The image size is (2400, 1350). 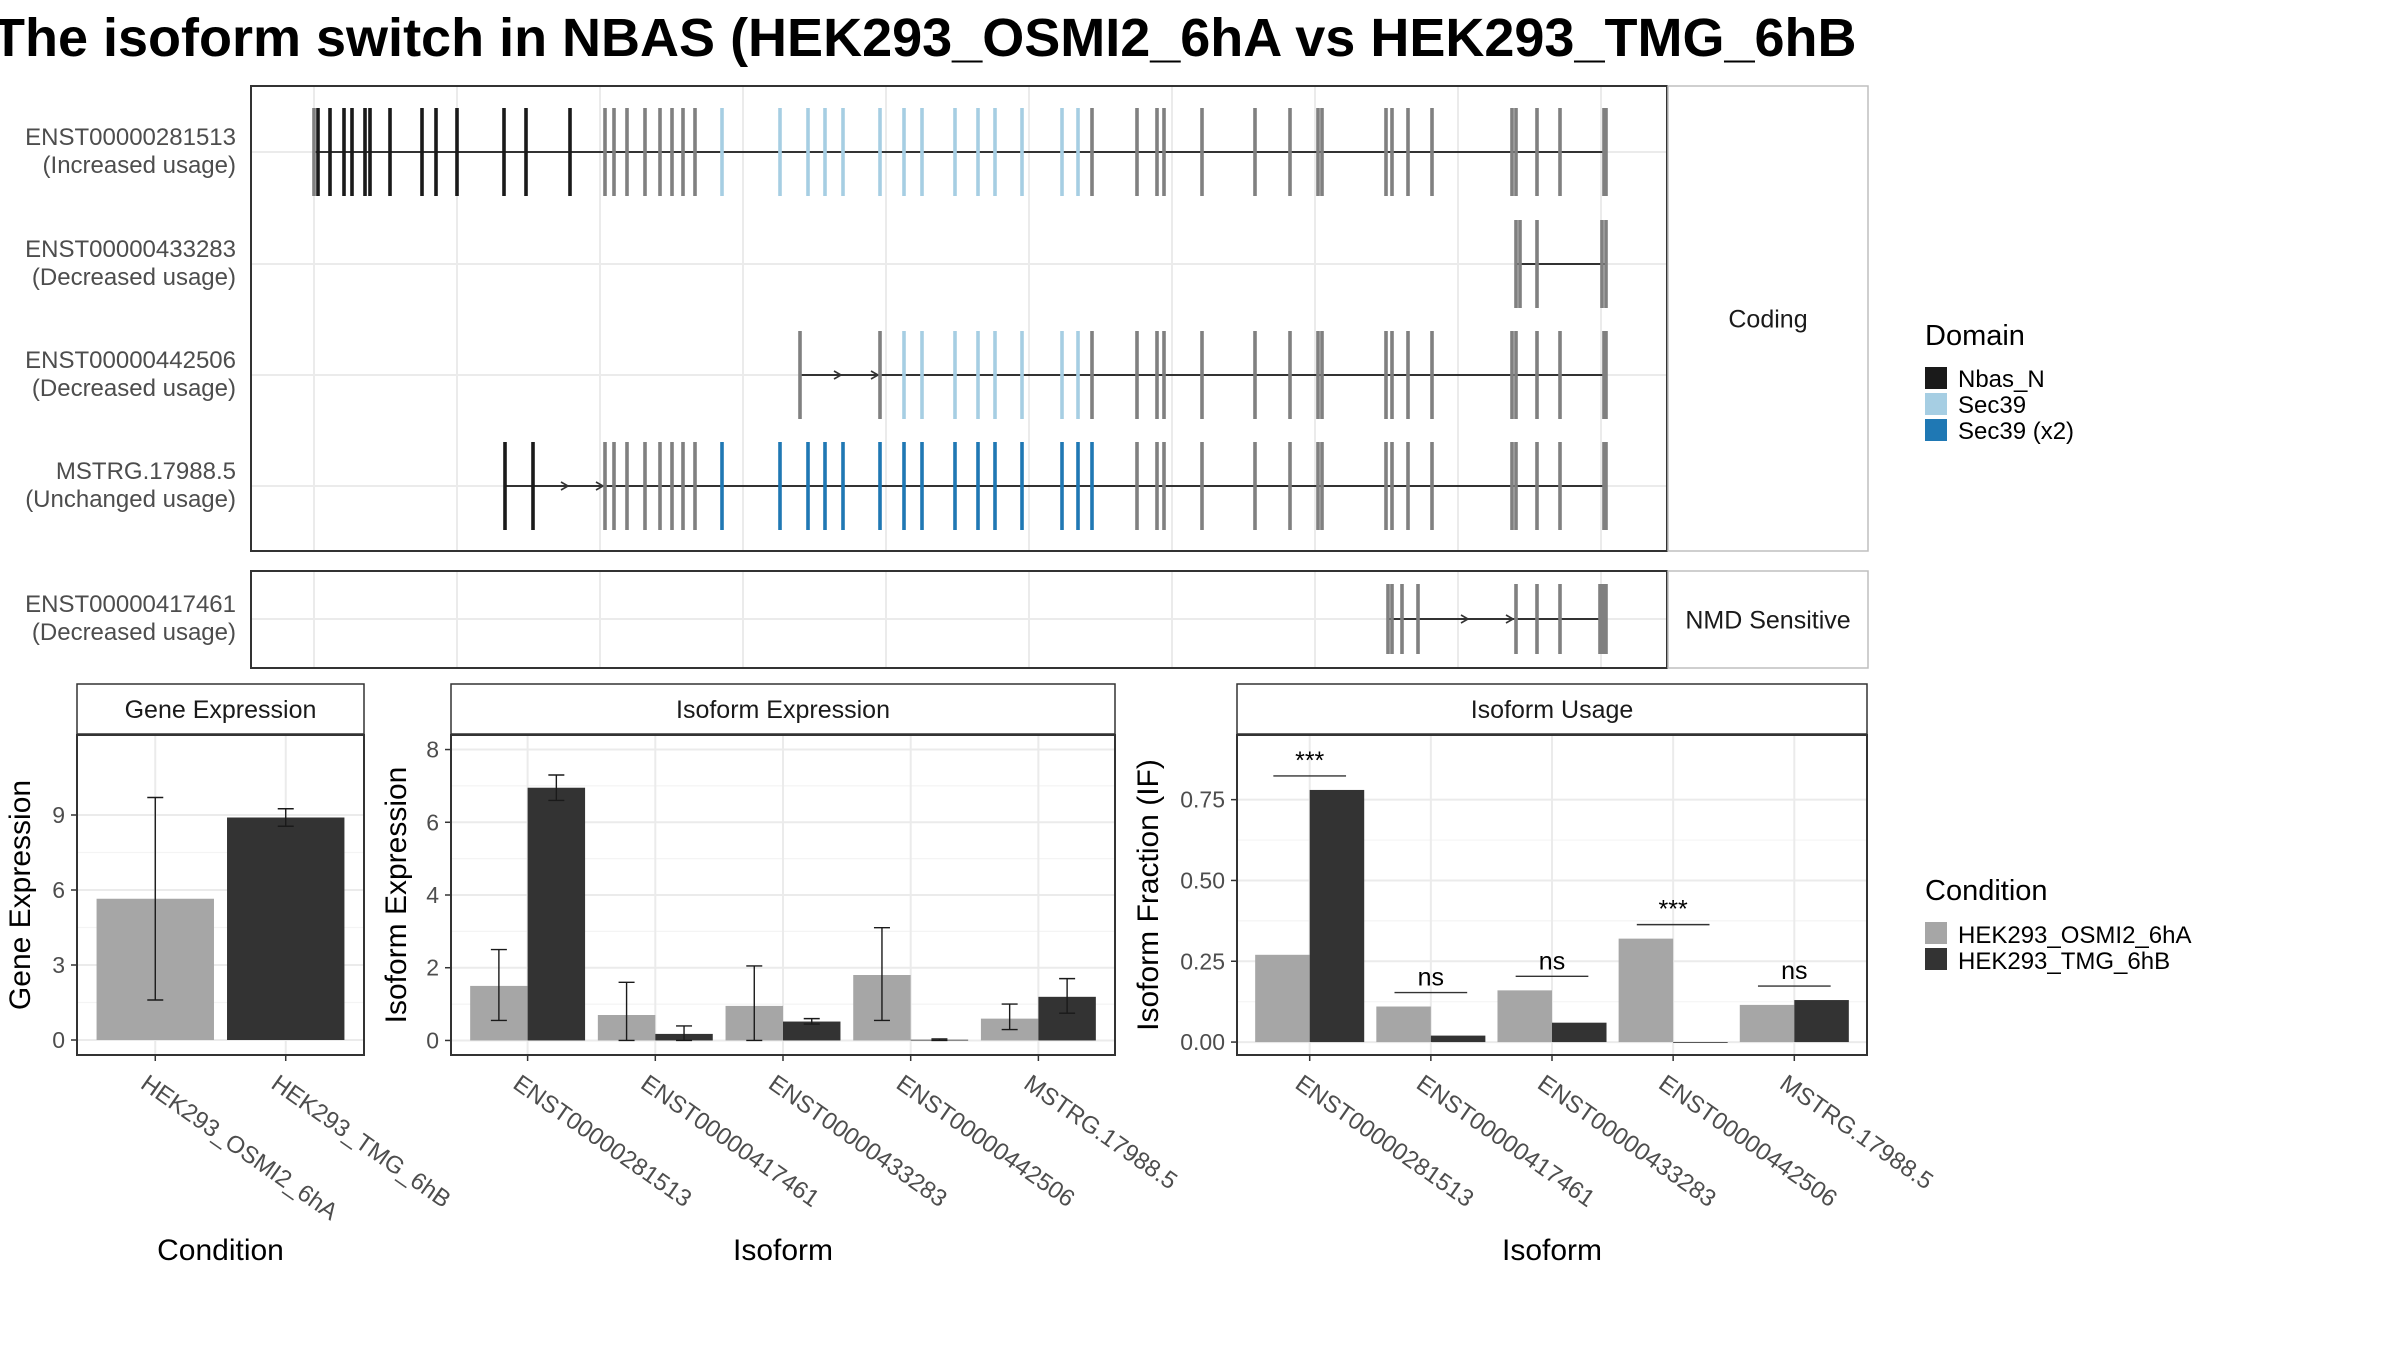 What do you see at coordinates (1975, 336) in the screenshot?
I see `domain-legend-title: Domain` at bounding box center [1975, 336].